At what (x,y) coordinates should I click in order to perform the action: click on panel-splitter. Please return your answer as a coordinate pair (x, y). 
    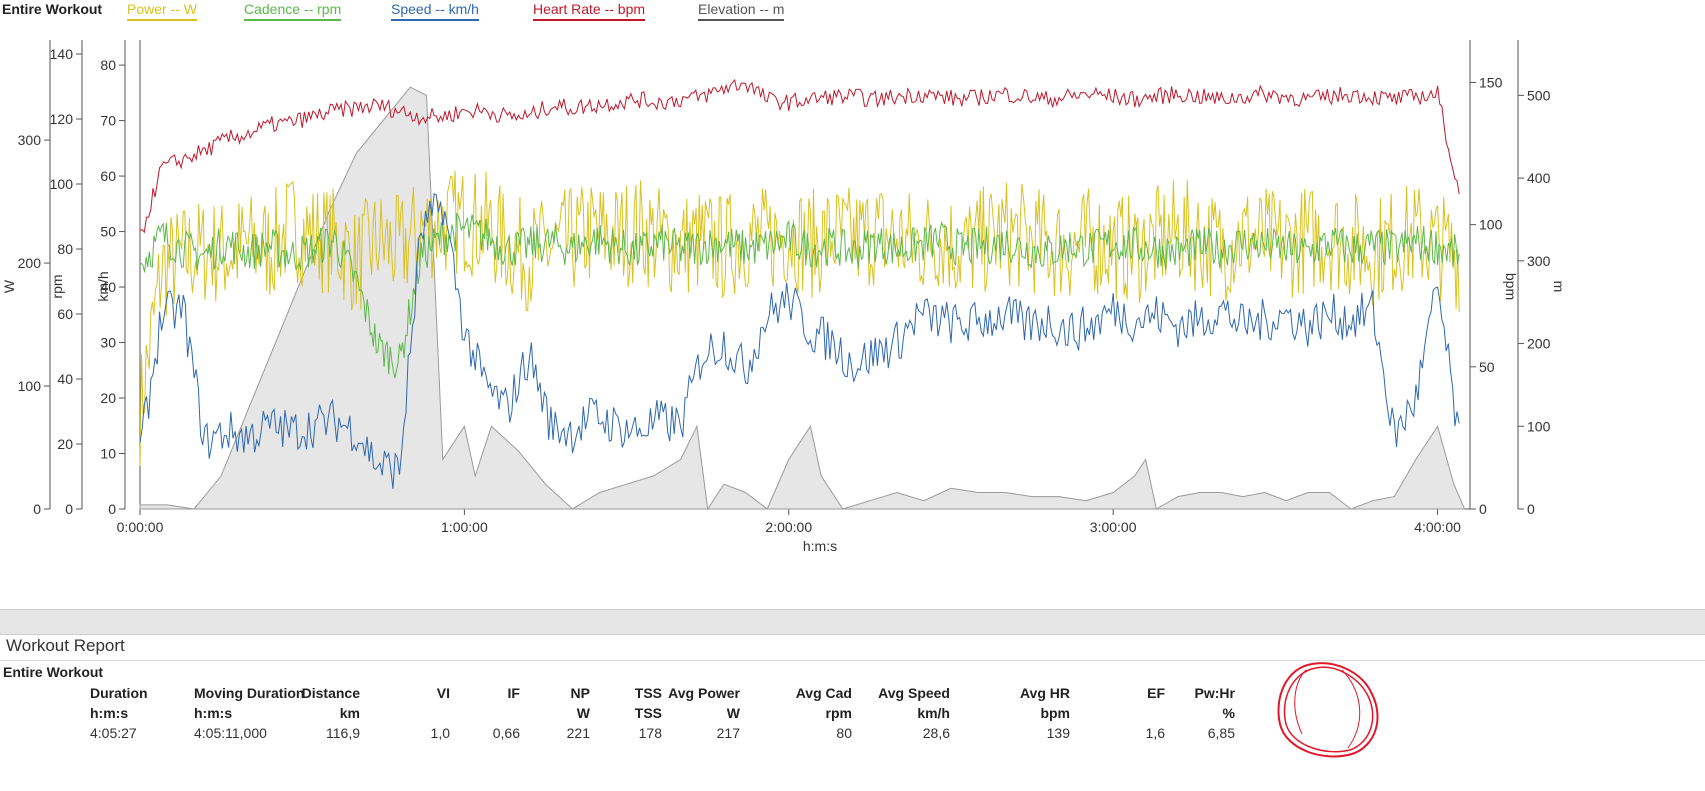
    Looking at the image, I should click on (852, 622).